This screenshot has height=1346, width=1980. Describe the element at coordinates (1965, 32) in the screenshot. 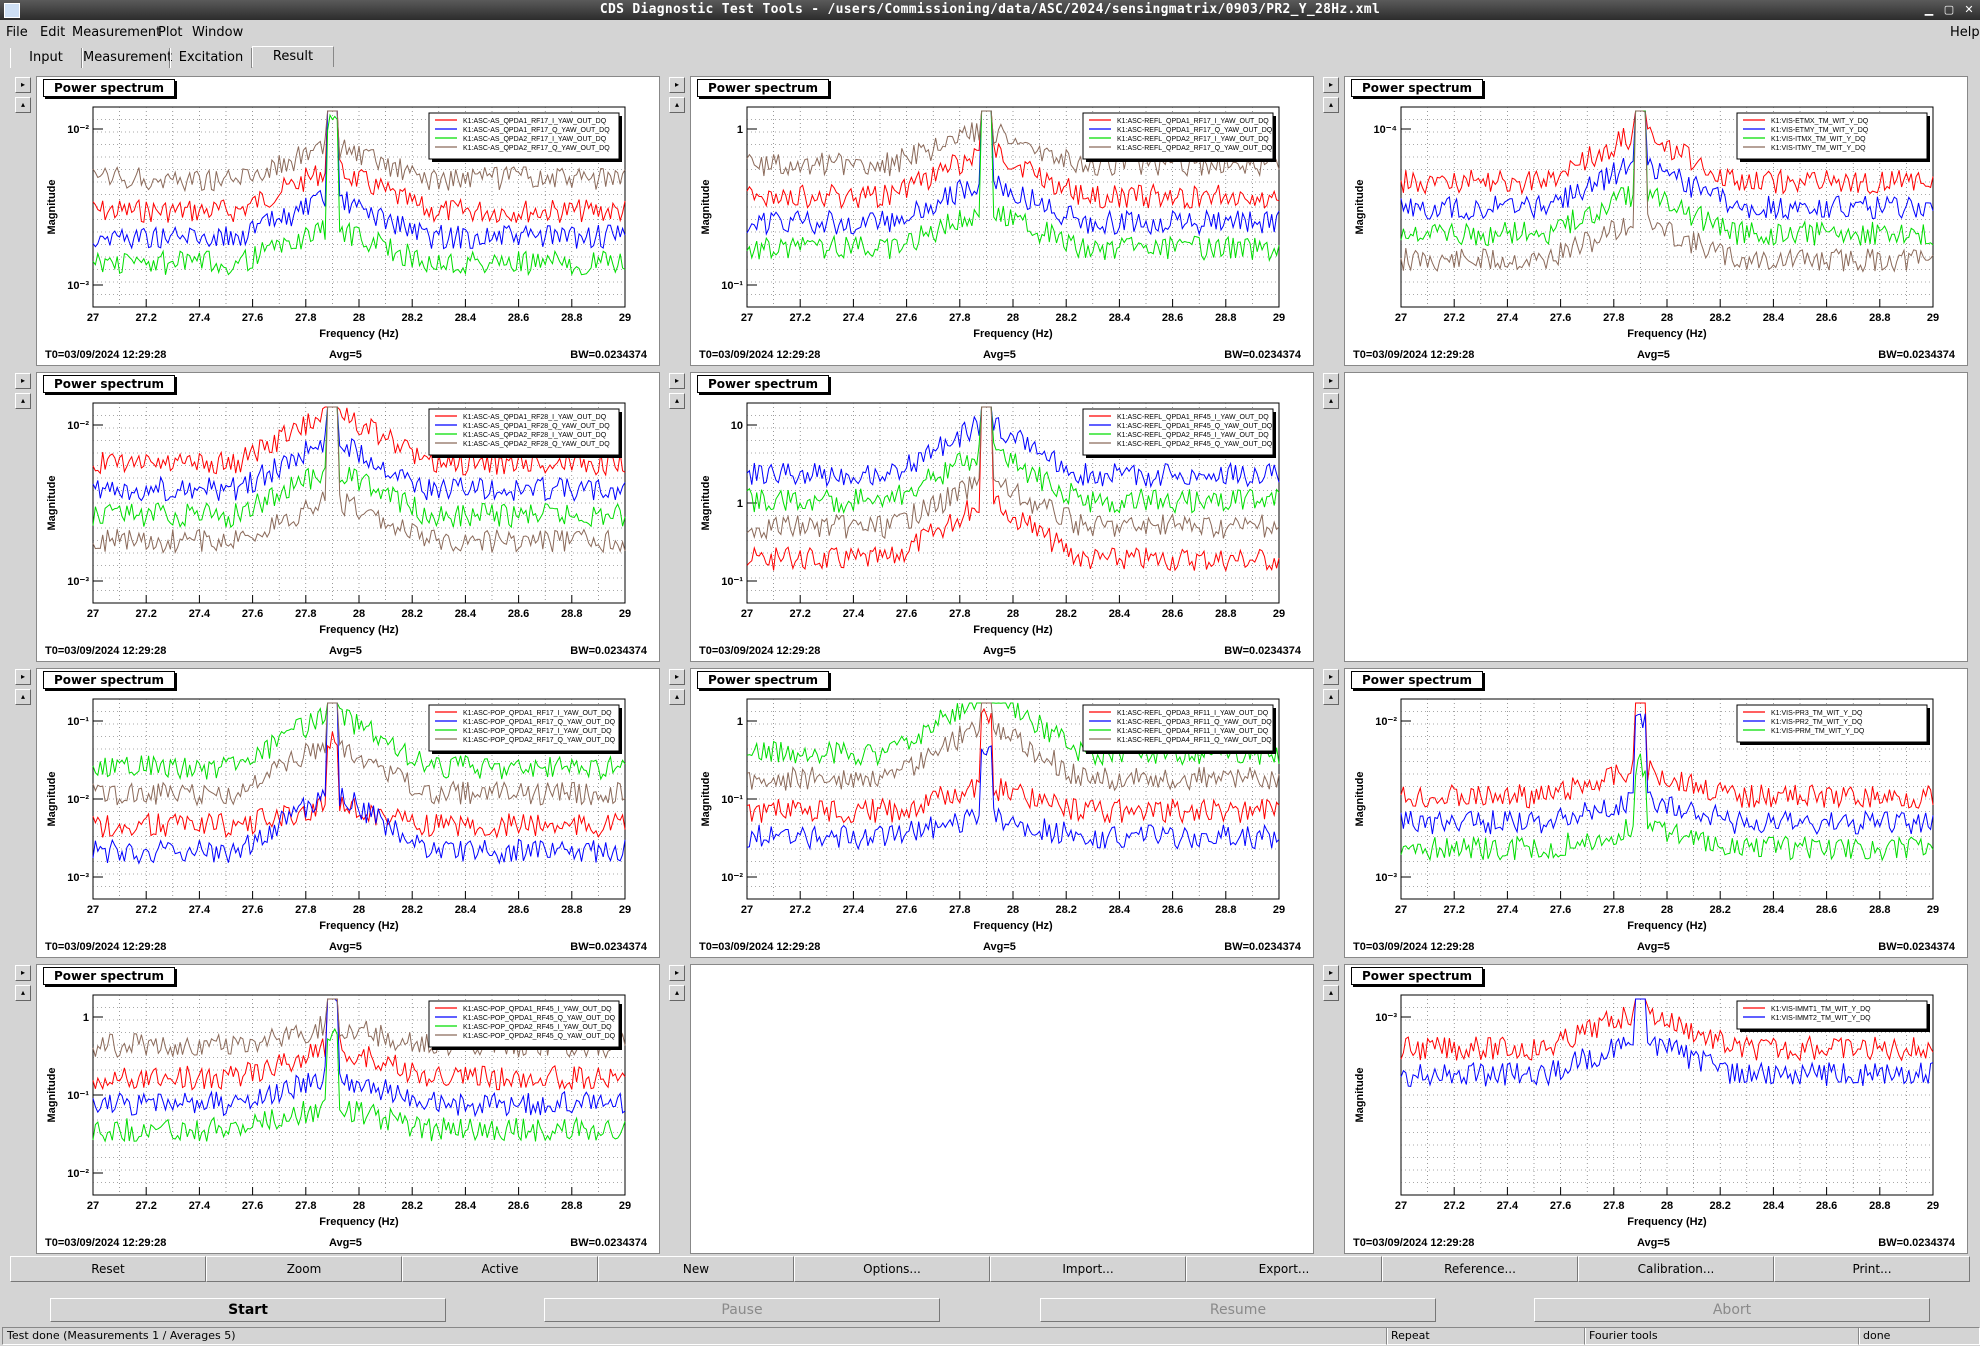

I see `menu-help: Help` at that location.